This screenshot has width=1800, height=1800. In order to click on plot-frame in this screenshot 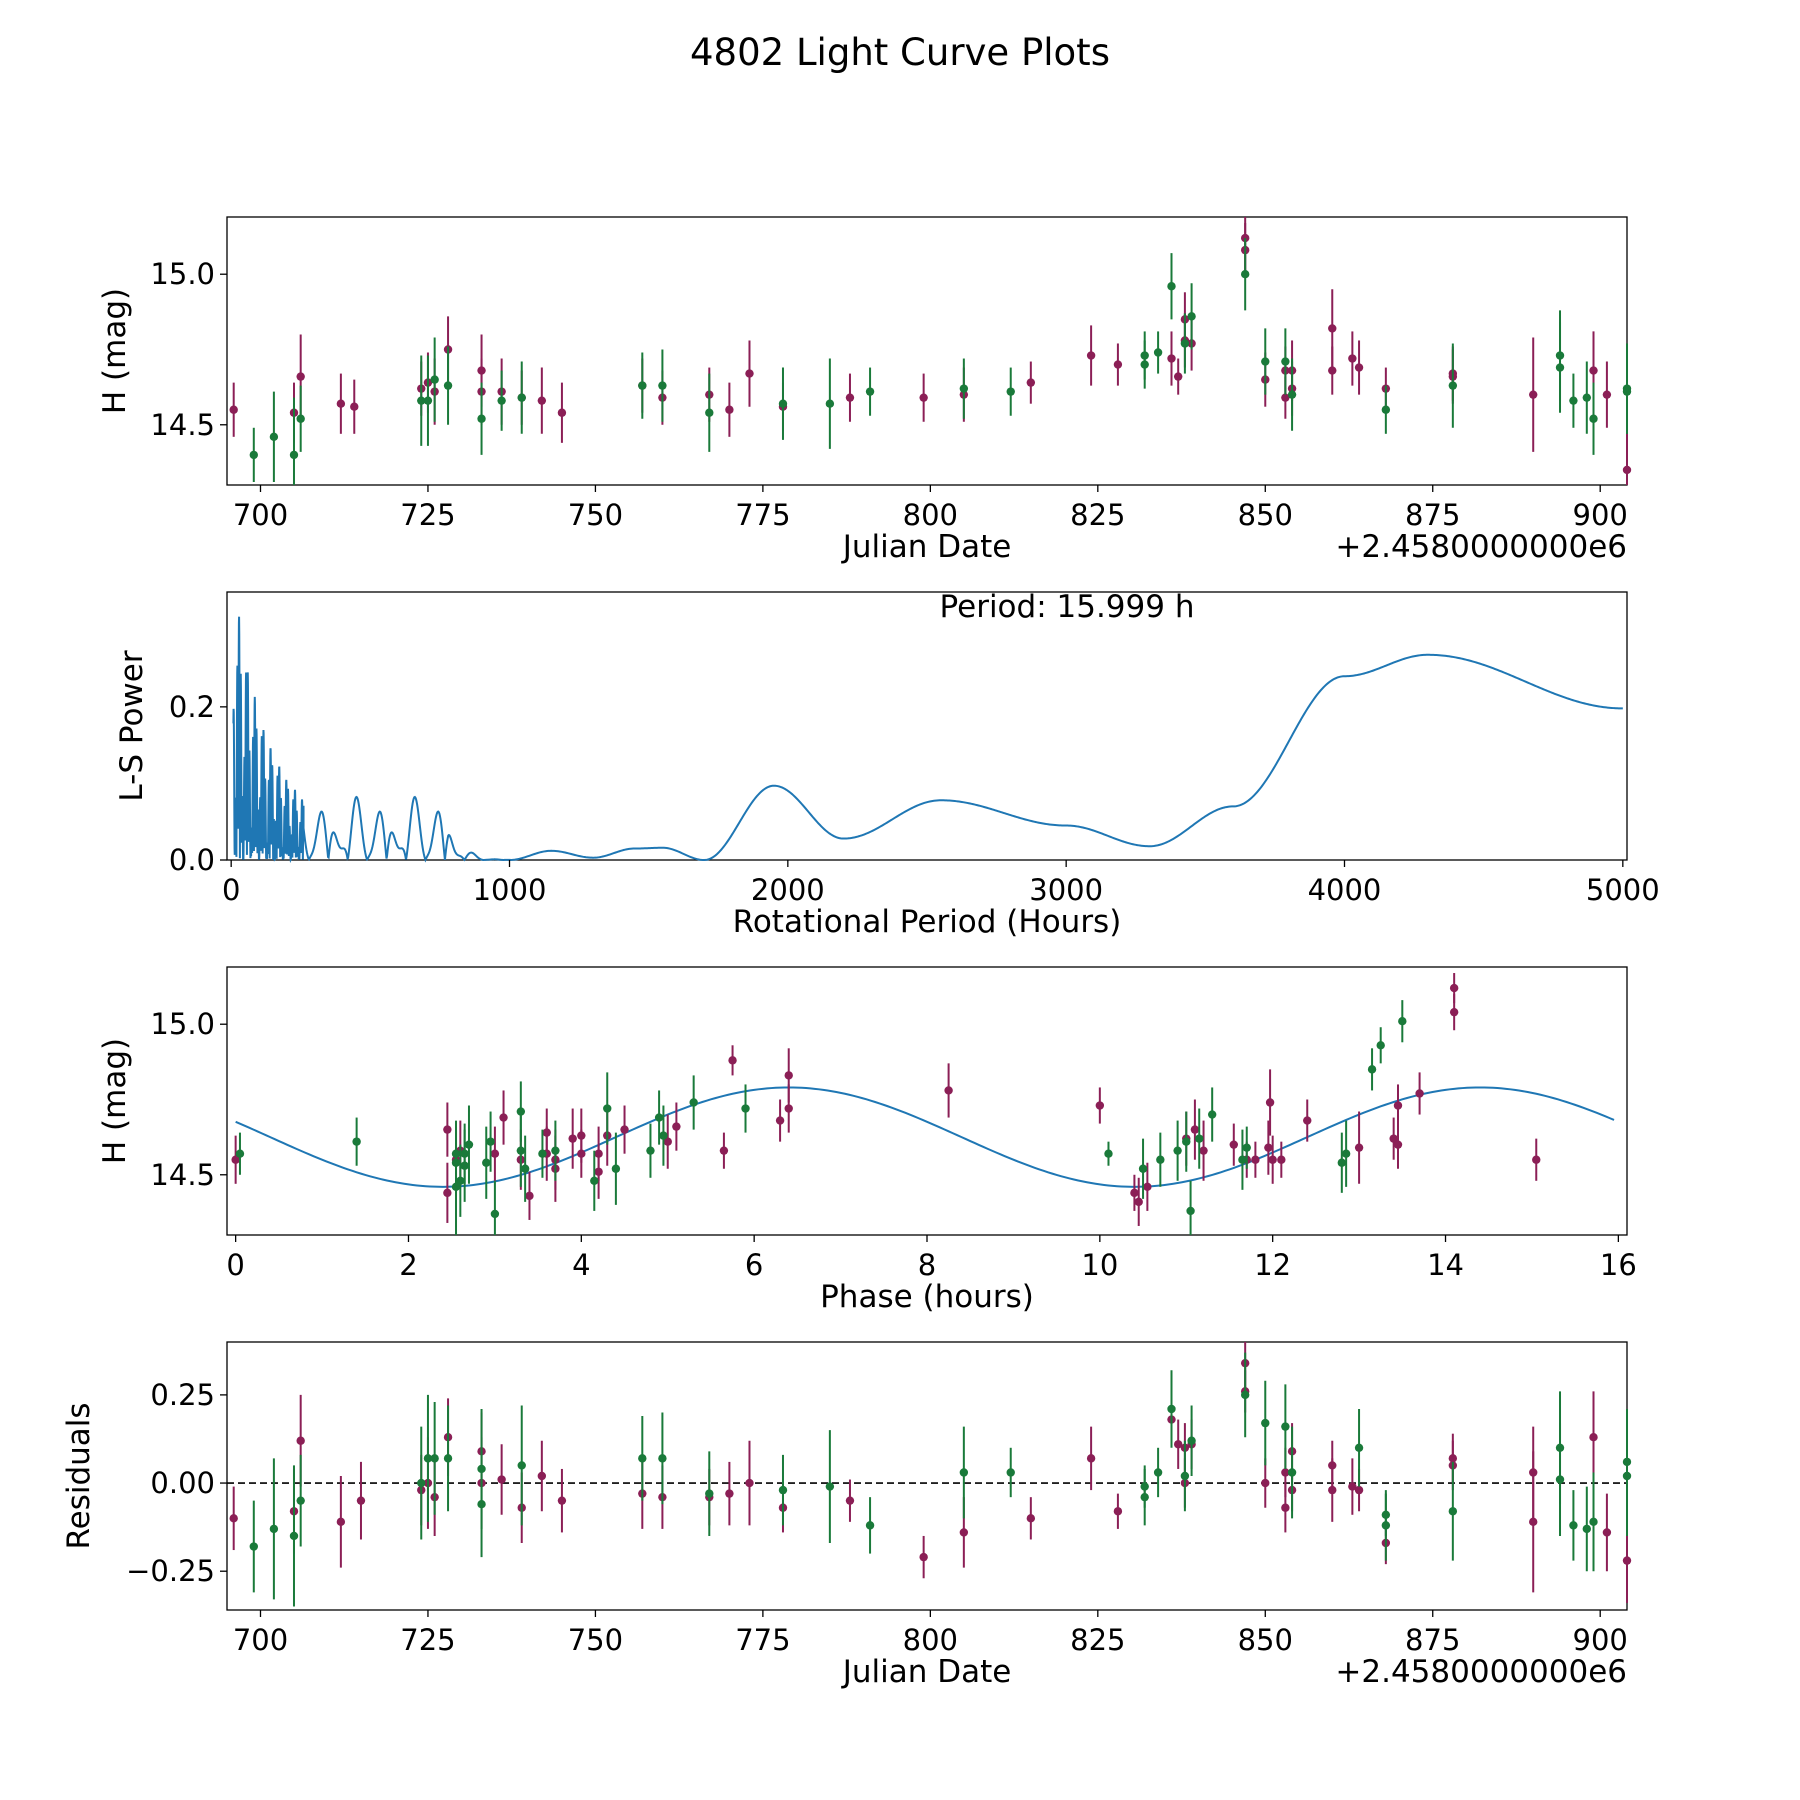, I will do `click(927, 726)`.